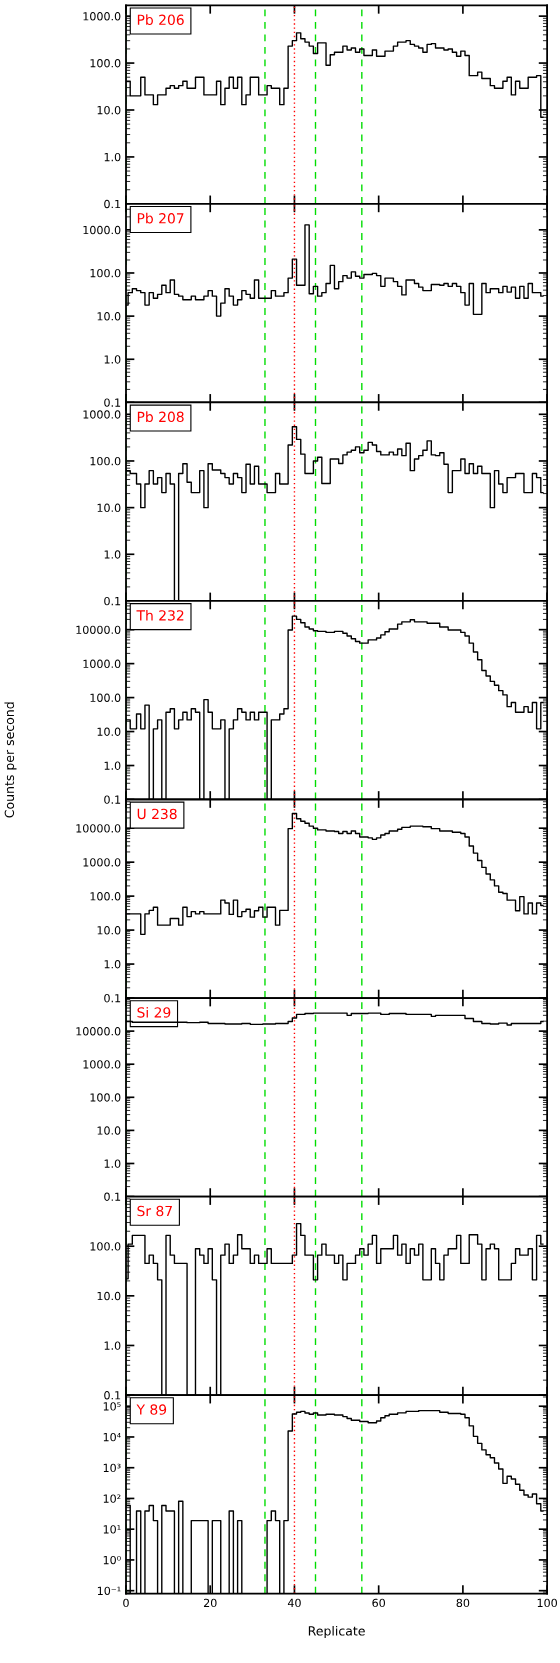  What do you see at coordinates (154, 1012) in the screenshot?
I see `text: Si 29` at bounding box center [154, 1012].